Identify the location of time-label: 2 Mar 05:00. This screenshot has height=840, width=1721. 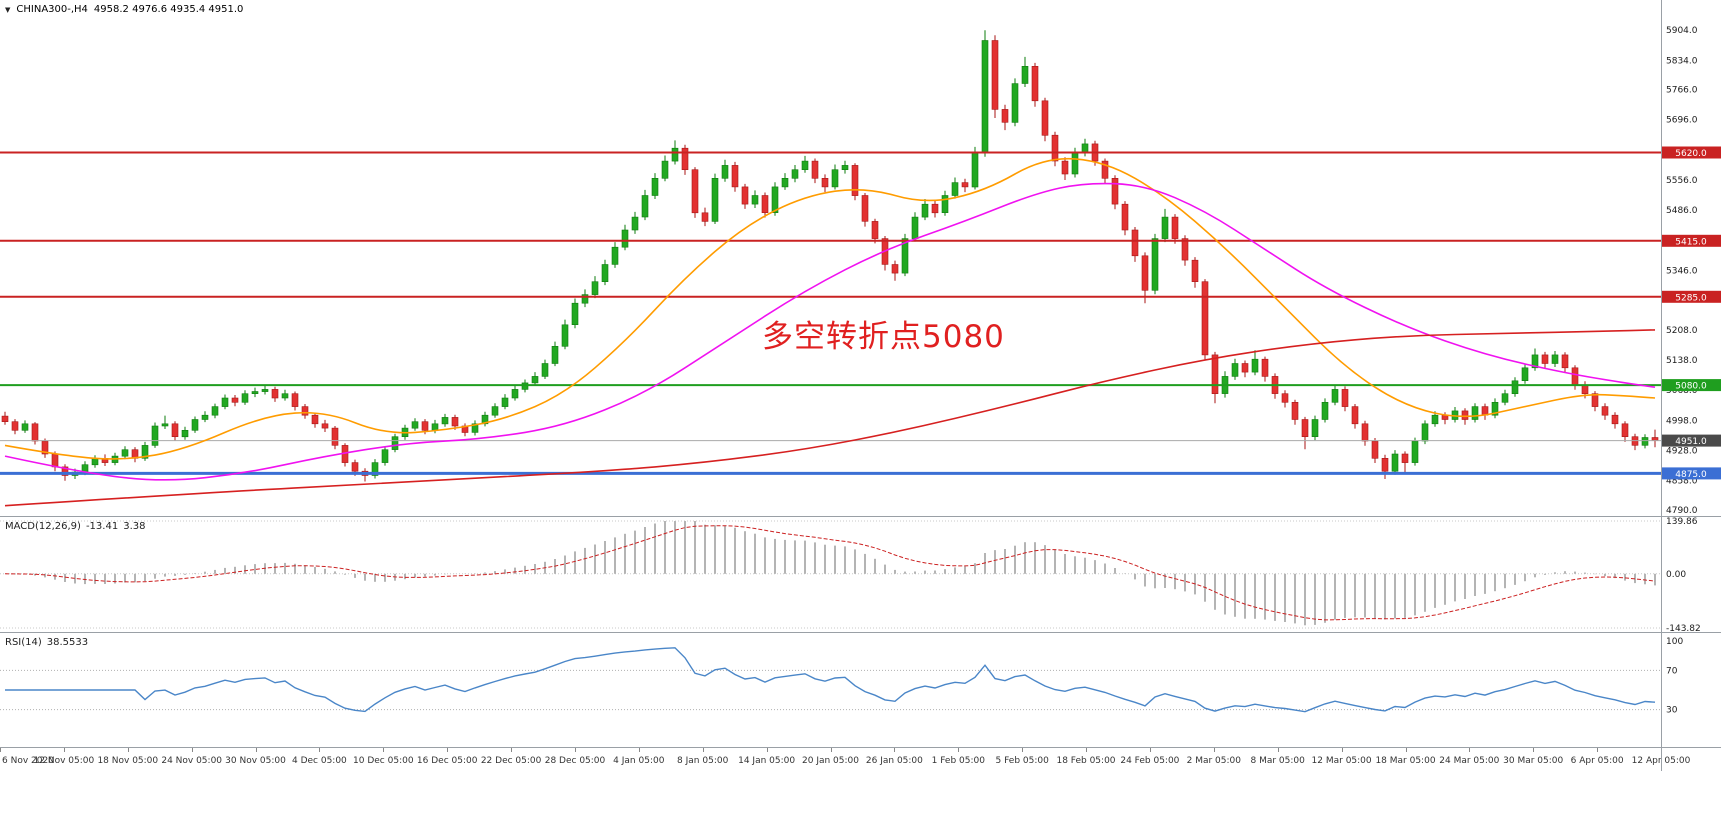
(1213, 761).